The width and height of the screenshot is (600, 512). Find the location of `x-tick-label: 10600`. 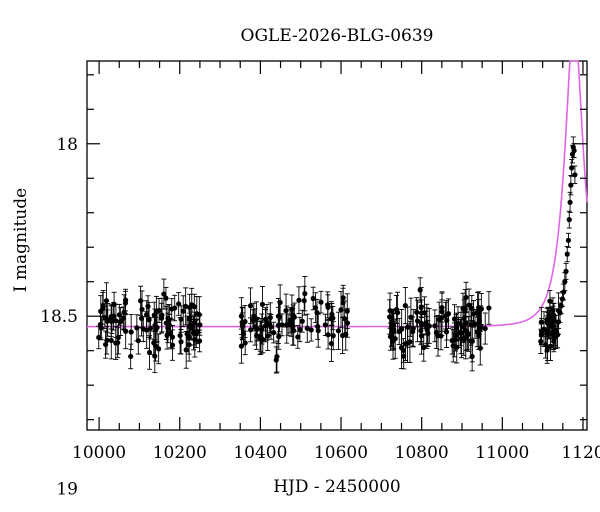

x-tick-label: 10600 is located at coordinates (341, 453).